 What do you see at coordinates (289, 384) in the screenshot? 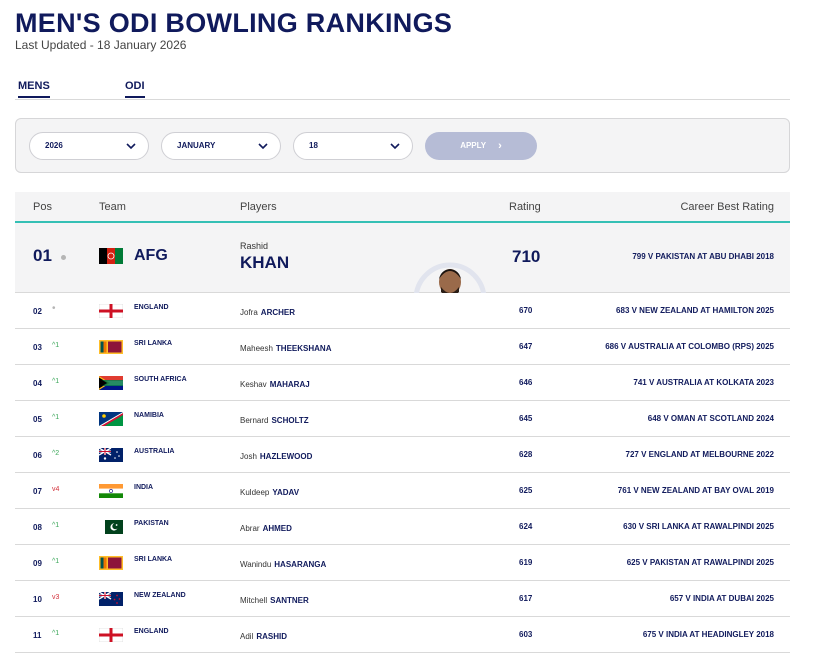
I see `player-last-name: MAHARAJ` at bounding box center [289, 384].